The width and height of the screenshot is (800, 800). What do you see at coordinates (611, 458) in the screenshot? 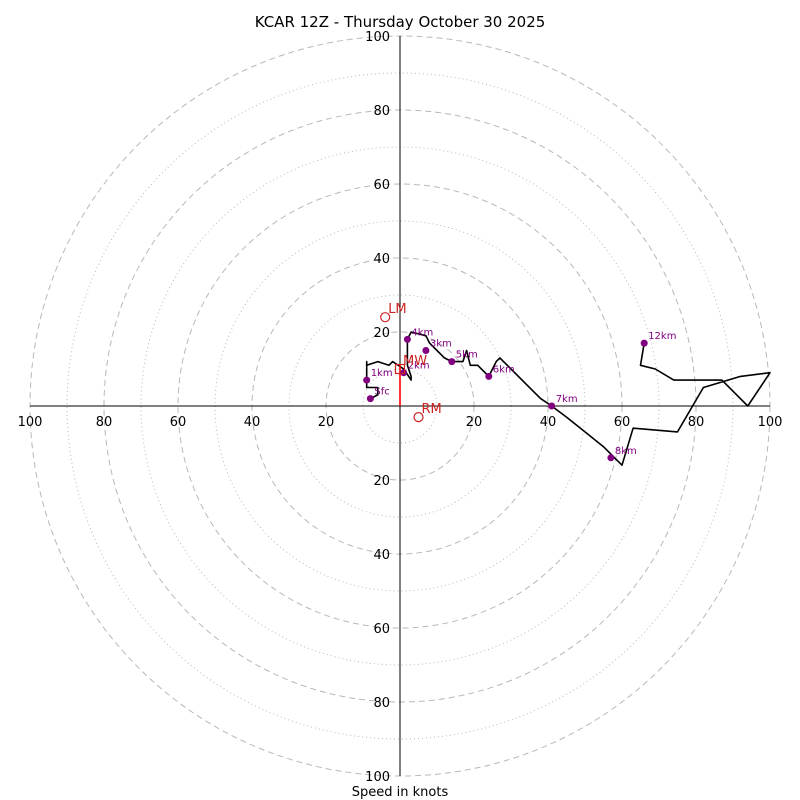
I see `height-marker-8km` at bounding box center [611, 458].